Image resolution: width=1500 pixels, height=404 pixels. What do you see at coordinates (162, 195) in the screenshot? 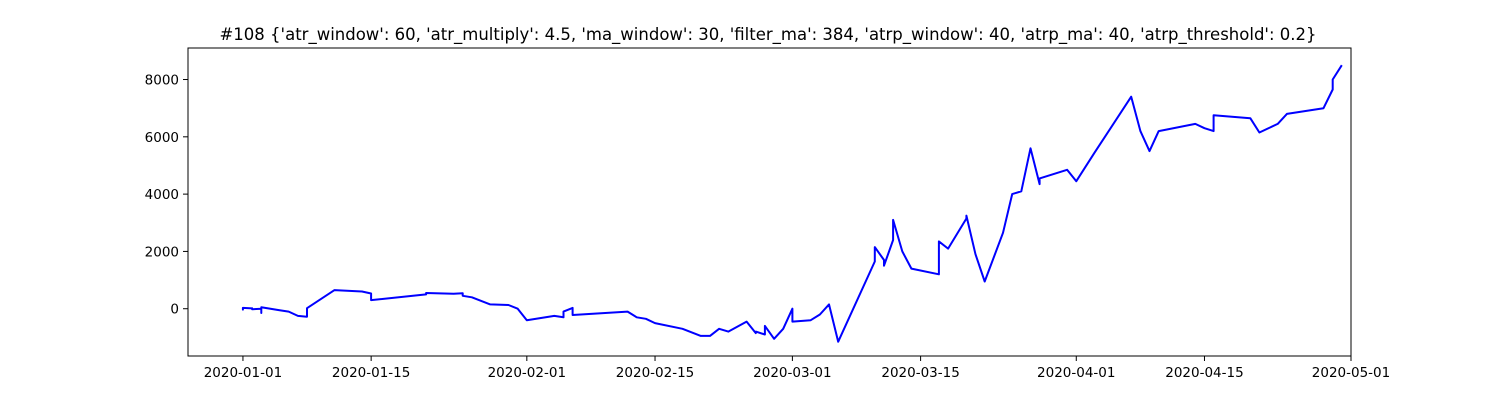
I see `y-tick-label: 4000` at bounding box center [162, 195].